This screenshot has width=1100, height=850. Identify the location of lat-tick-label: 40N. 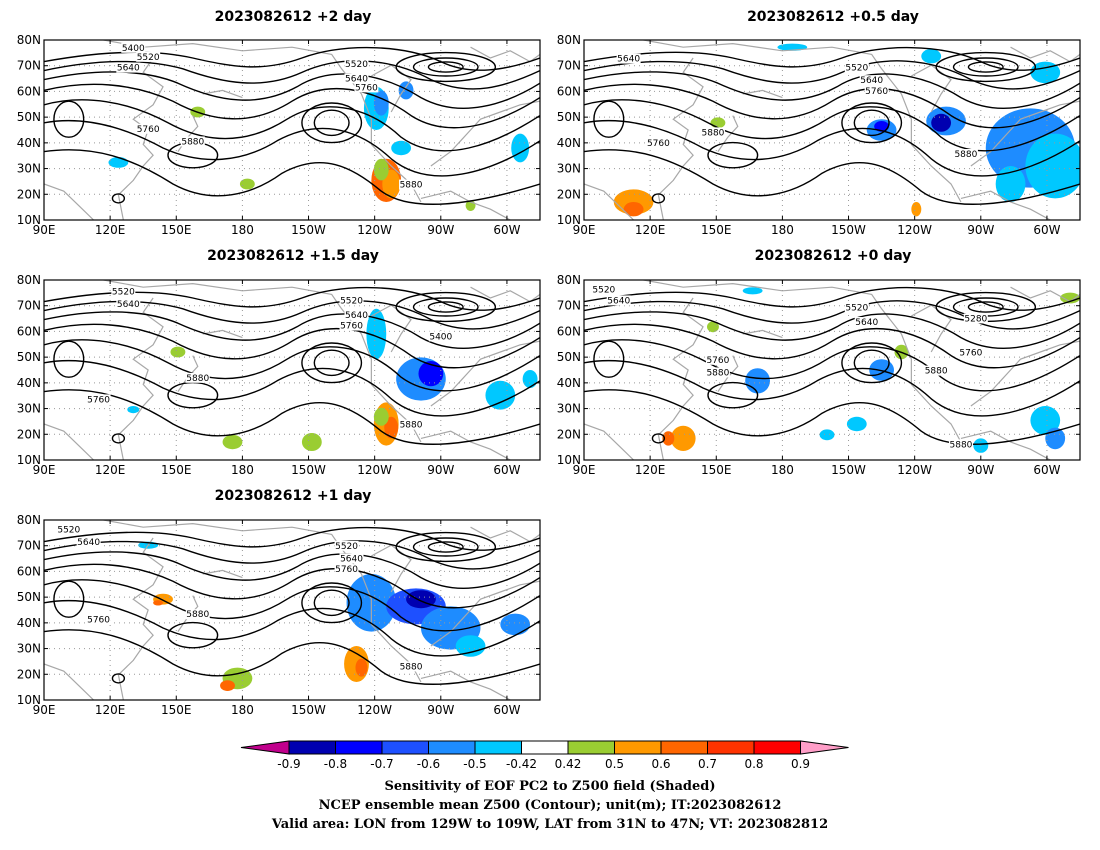
(29, 143).